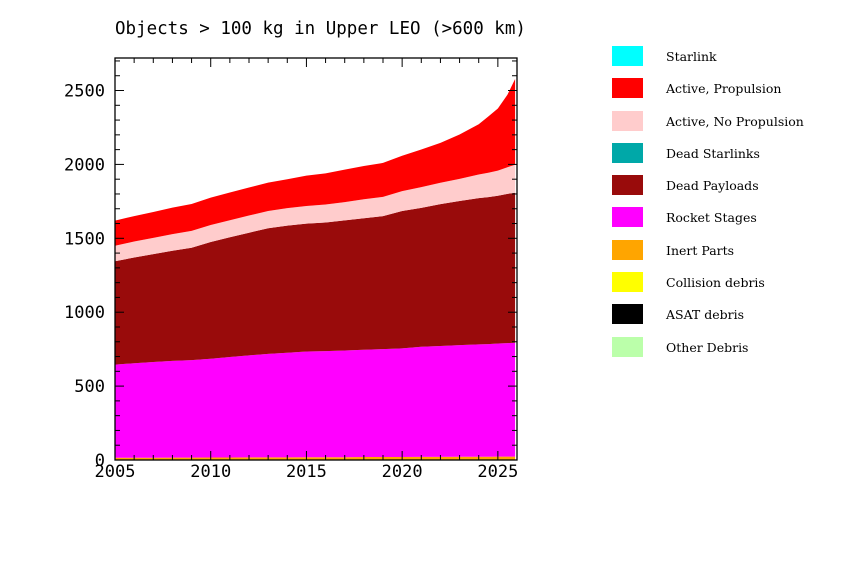 The height and width of the screenshot is (576, 857). I want to click on legend-label: Dead Starlinks, so click(713, 153).